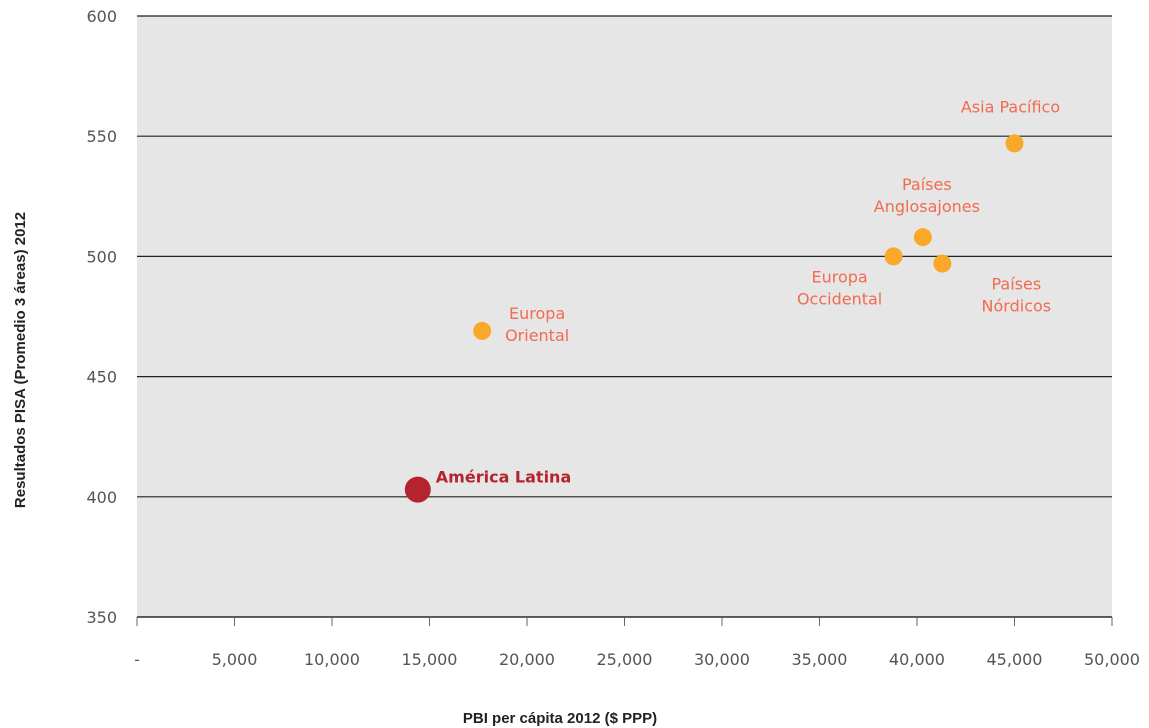 The image size is (1149, 728). What do you see at coordinates (101, 317) in the screenshot?
I see `y-axis-ticks: 350 400 450 500 550 600` at bounding box center [101, 317].